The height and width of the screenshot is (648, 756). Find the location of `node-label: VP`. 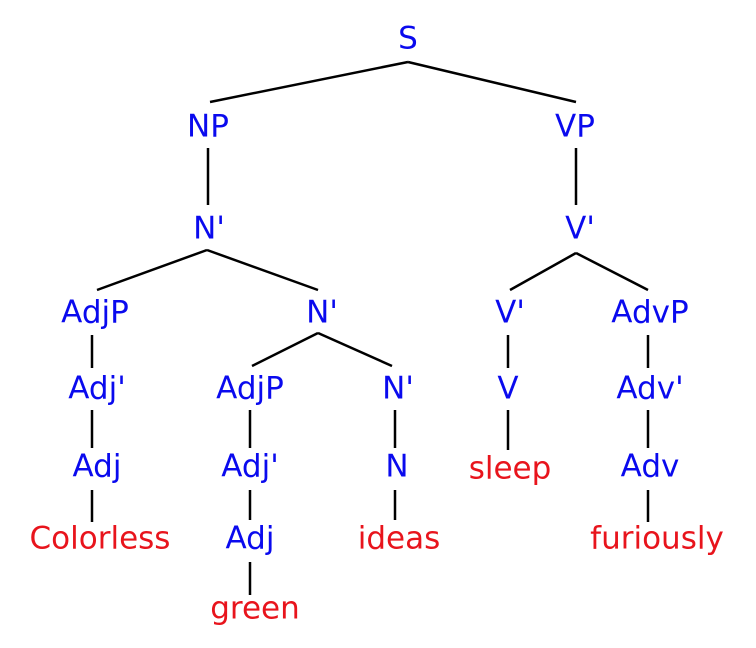

node-label: VP is located at coordinates (575, 127).